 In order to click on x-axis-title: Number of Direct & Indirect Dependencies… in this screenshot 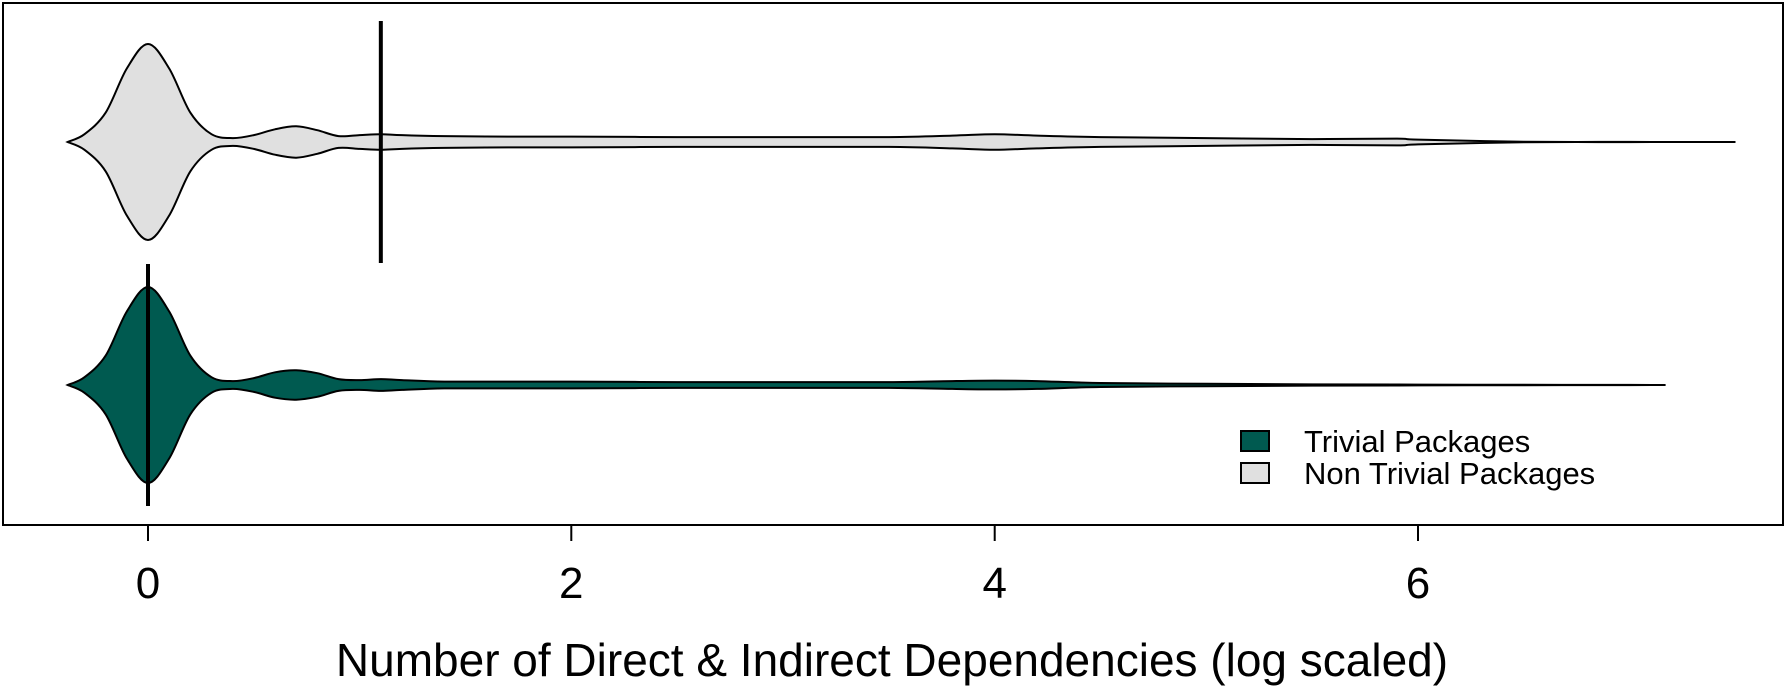, I will do `click(892, 660)`.